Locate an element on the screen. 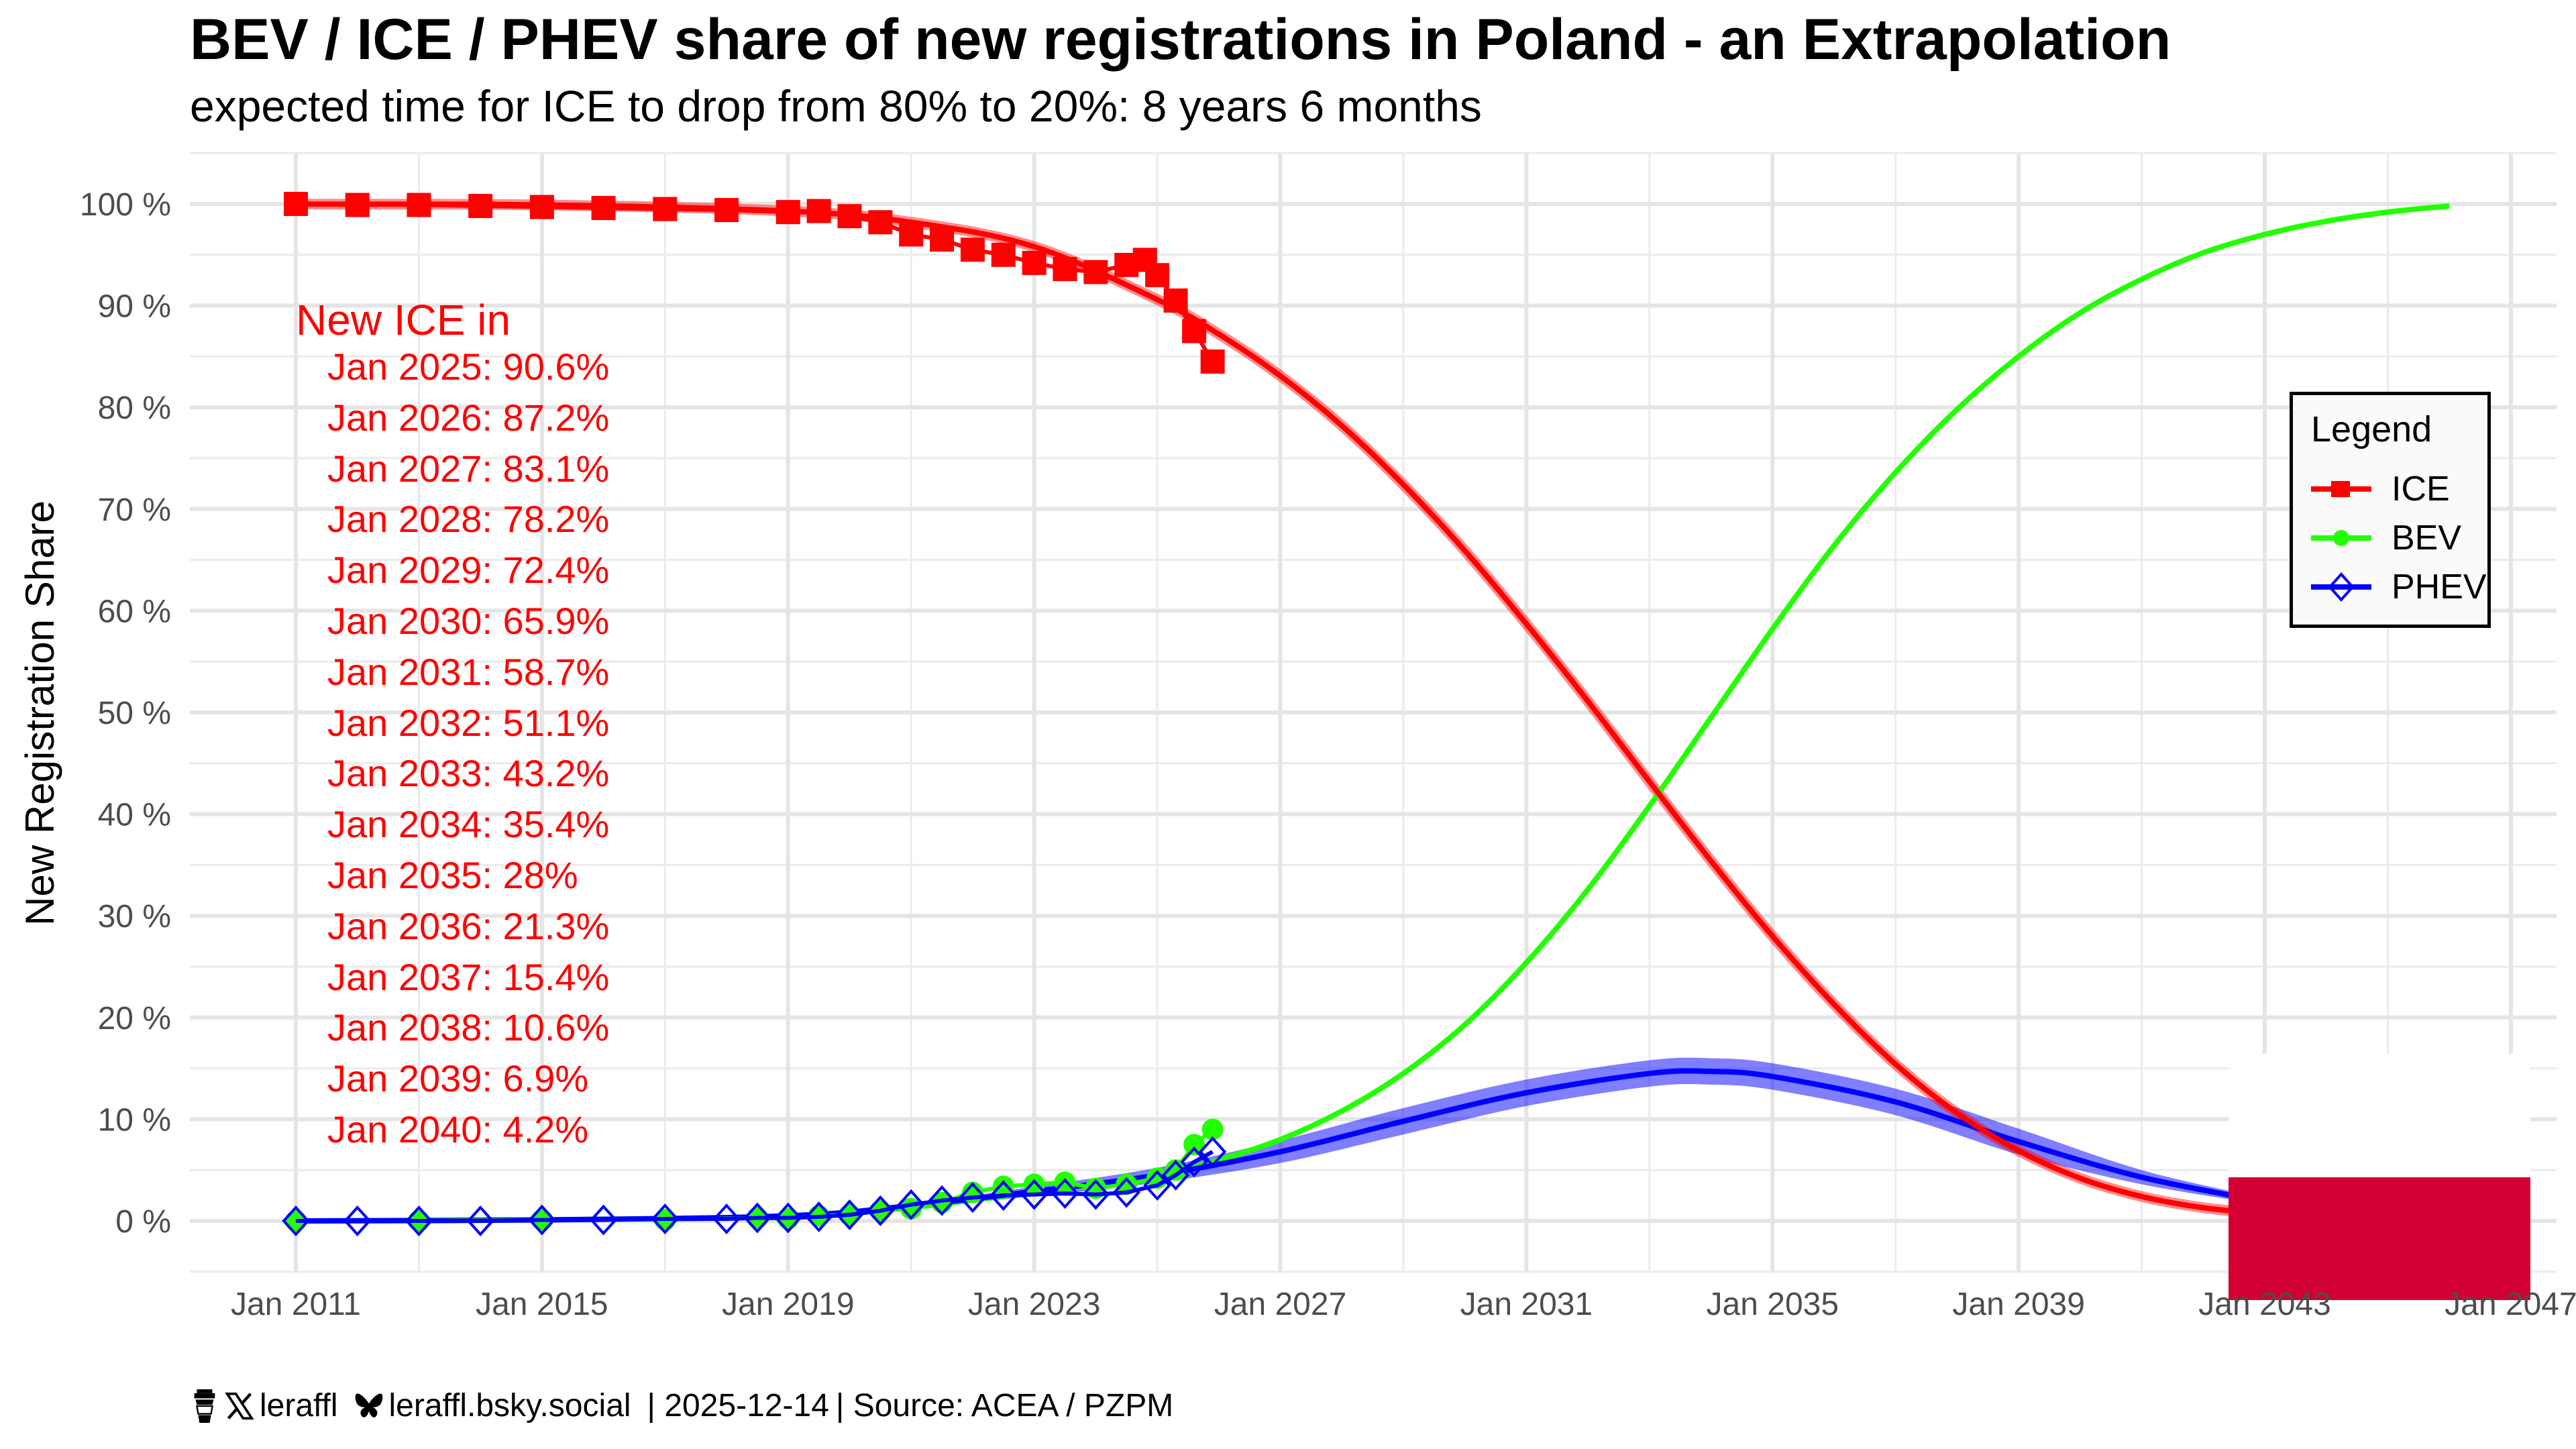 The height and width of the screenshot is (1449, 2576). circle-marker-icon is located at coordinates (2341, 538).